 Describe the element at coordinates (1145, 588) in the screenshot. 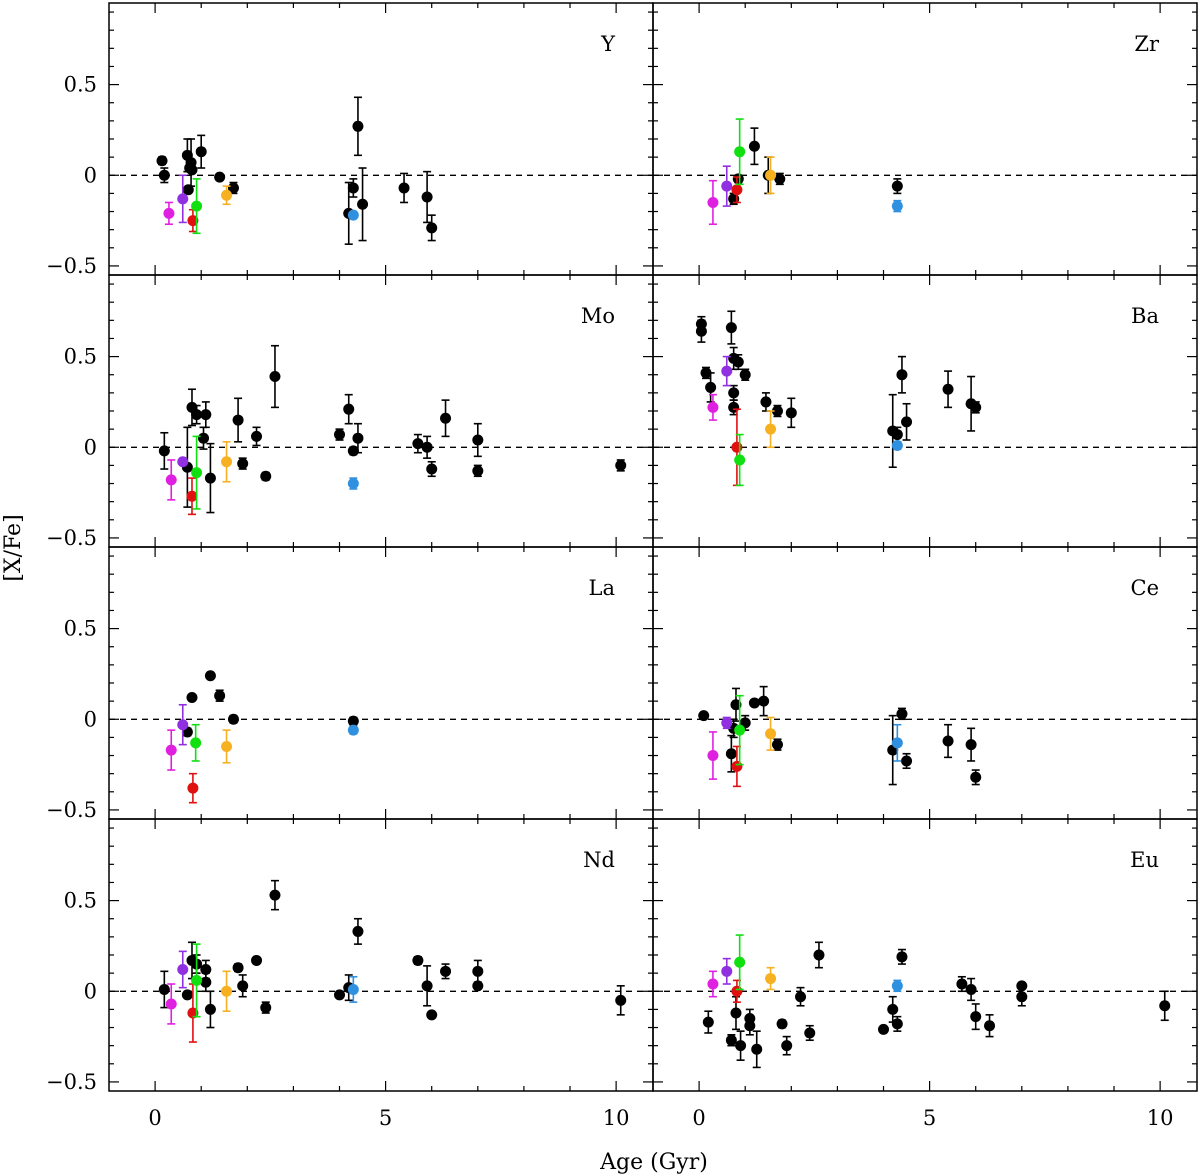

I see `panel-label-ce: Ce` at that location.